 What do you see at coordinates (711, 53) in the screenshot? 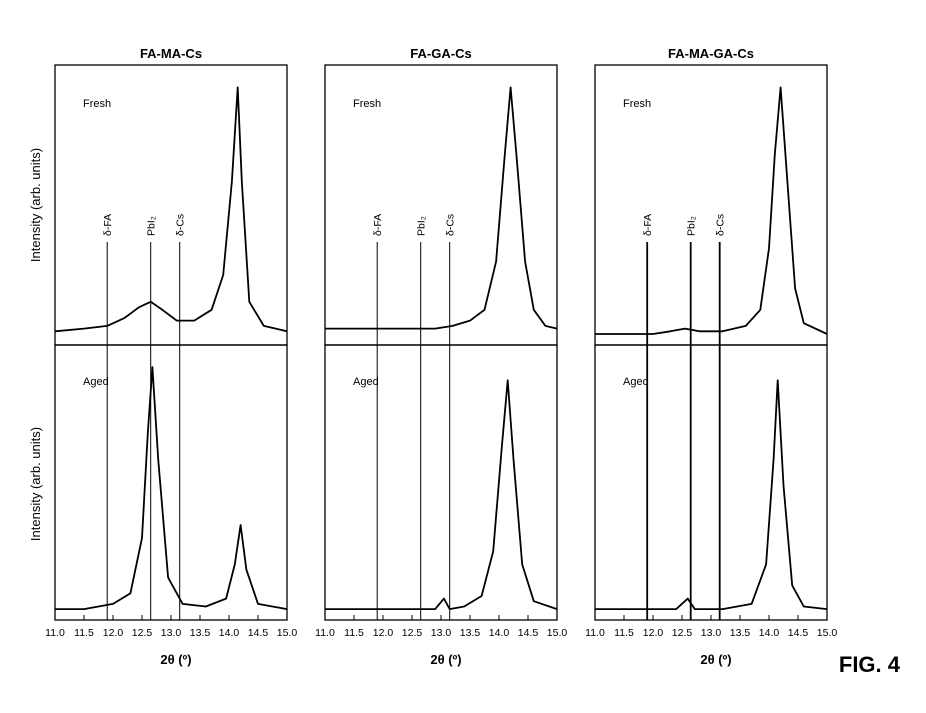
I see `panel-3-title: FA-MA-GA-Cs` at bounding box center [711, 53].